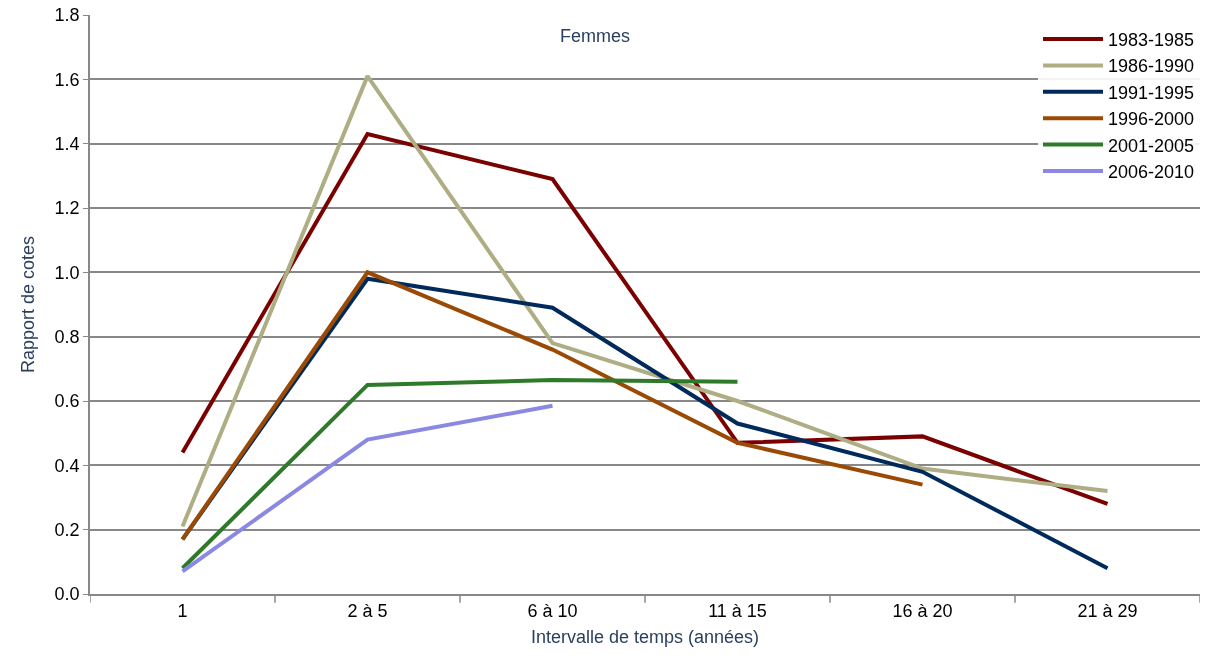 The height and width of the screenshot is (669, 1205). I want to click on x-tick-label: 16 à 20, so click(922, 611).